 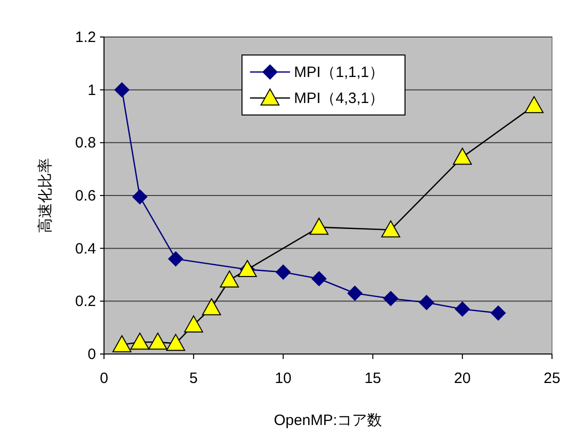 I want to click on x-tick-label: 25, so click(x=552, y=378).